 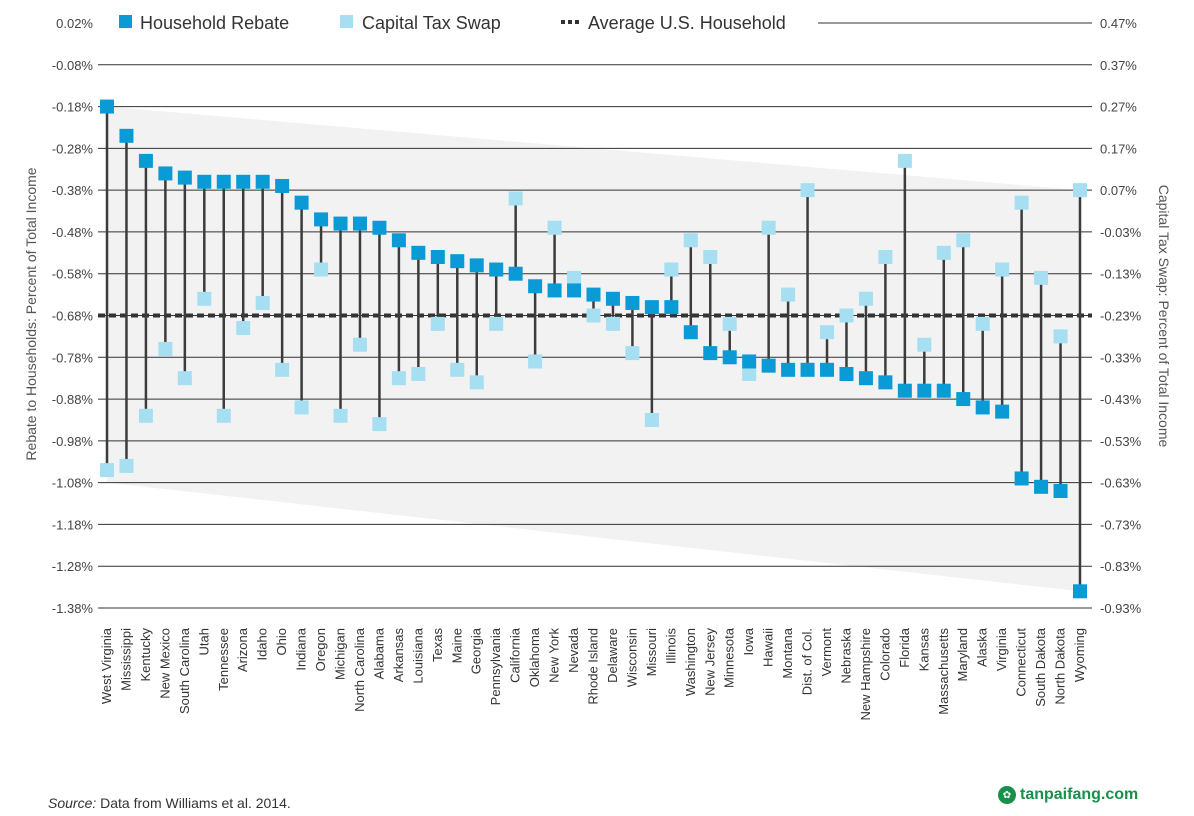 What do you see at coordinates (748, 641) in the screenshot?
I see `category-label-iowa: Iowa` at bounding box center [748, 641].